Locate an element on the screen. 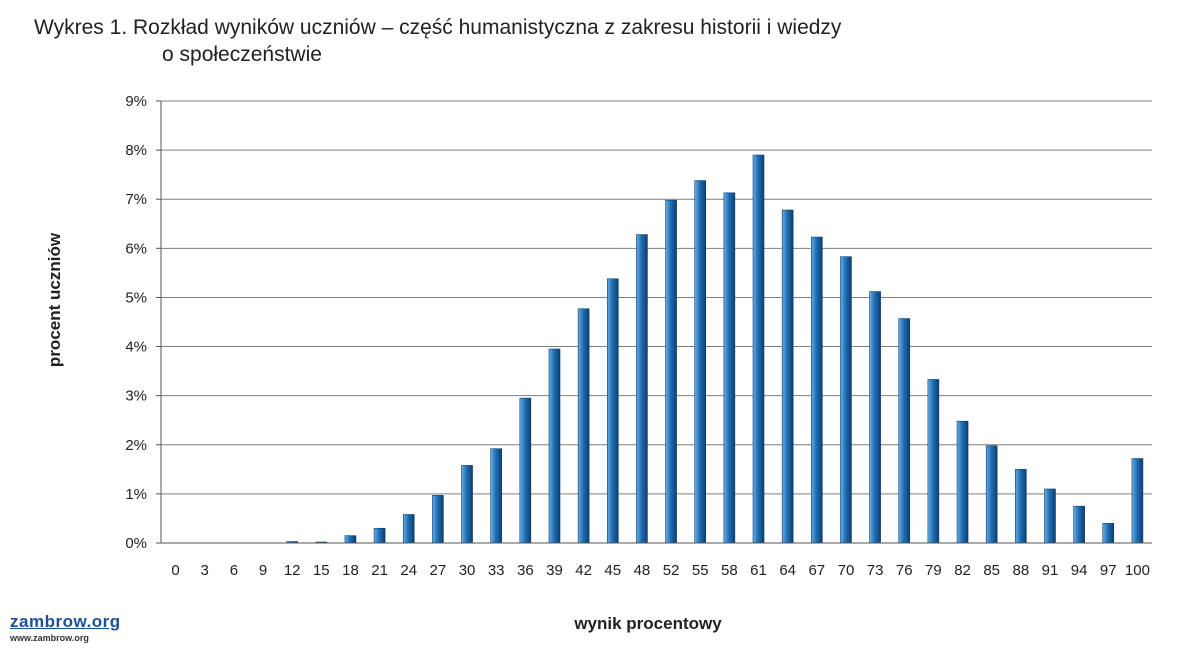 The width and height of the screenshot is (1200, 660). logo-text: zambrow.org is located at coordinates (65, 621).